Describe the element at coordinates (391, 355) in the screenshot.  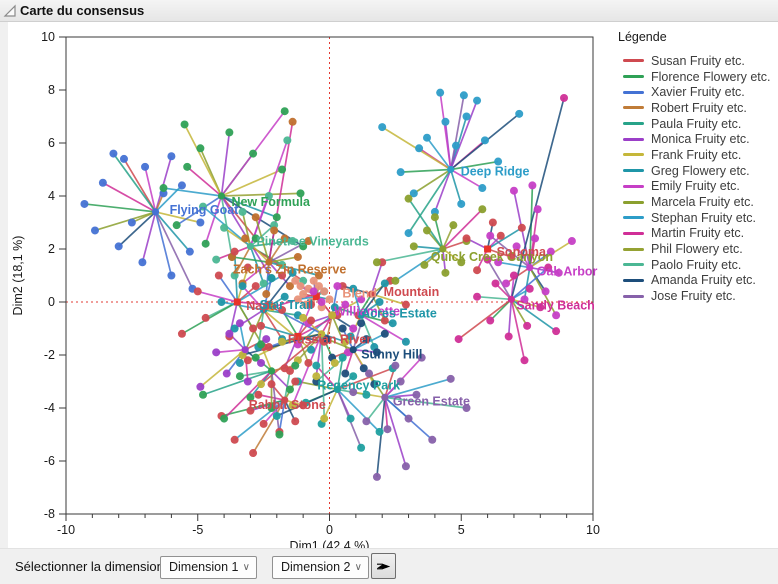
I see `product-label: Sunny Hill` at that location.